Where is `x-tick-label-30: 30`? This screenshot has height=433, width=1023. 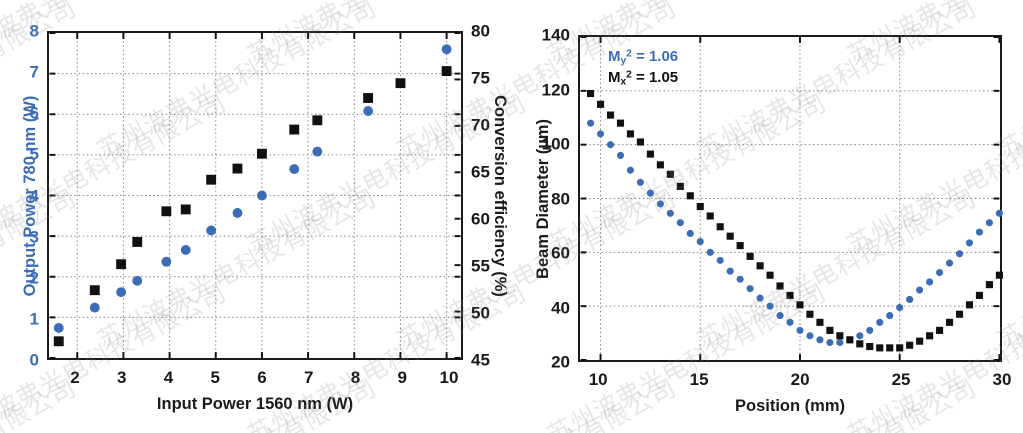
x-tick-label-30: 30 is located at coordinates (1002, 379).